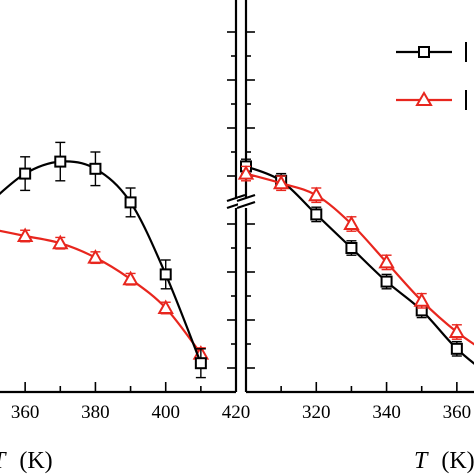  I want to click on series-line-triangle, so click(101, 292).